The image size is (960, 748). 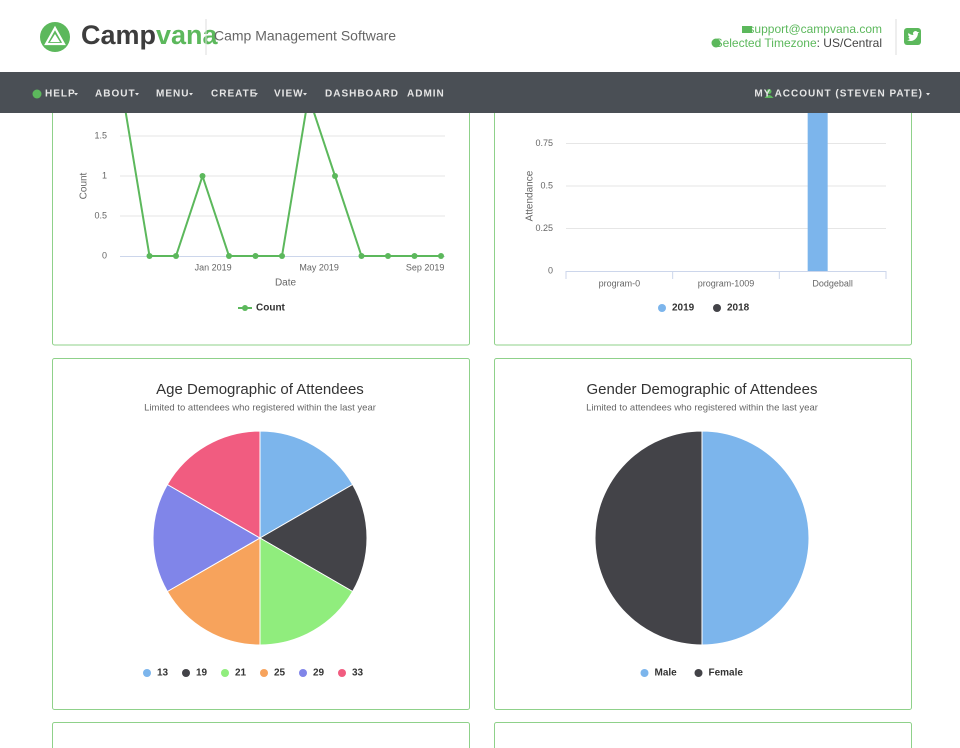 I want to click on tagline: Camp Management Software, so click(x=305, y=36).